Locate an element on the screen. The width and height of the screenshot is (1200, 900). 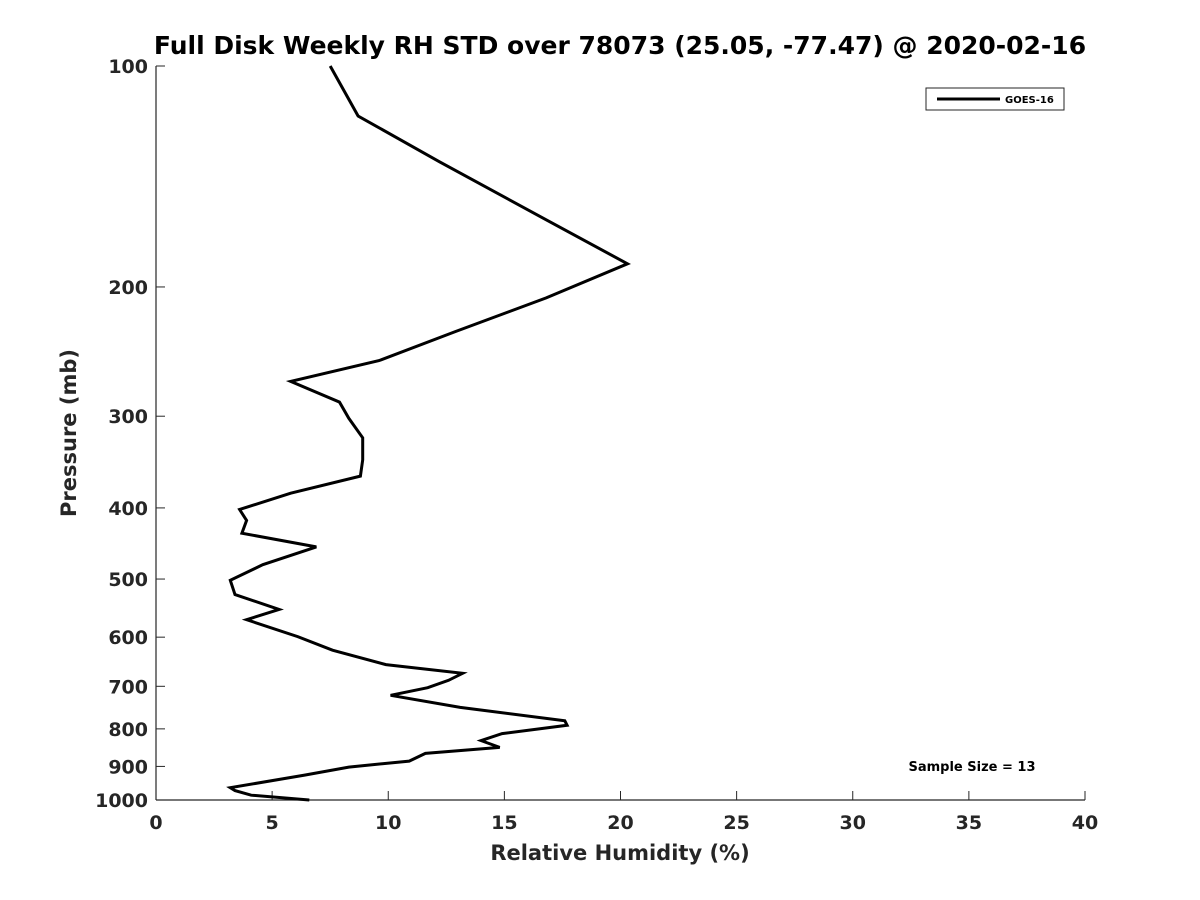
y-tick-label: 1000 is located at coordinates (121, 801).